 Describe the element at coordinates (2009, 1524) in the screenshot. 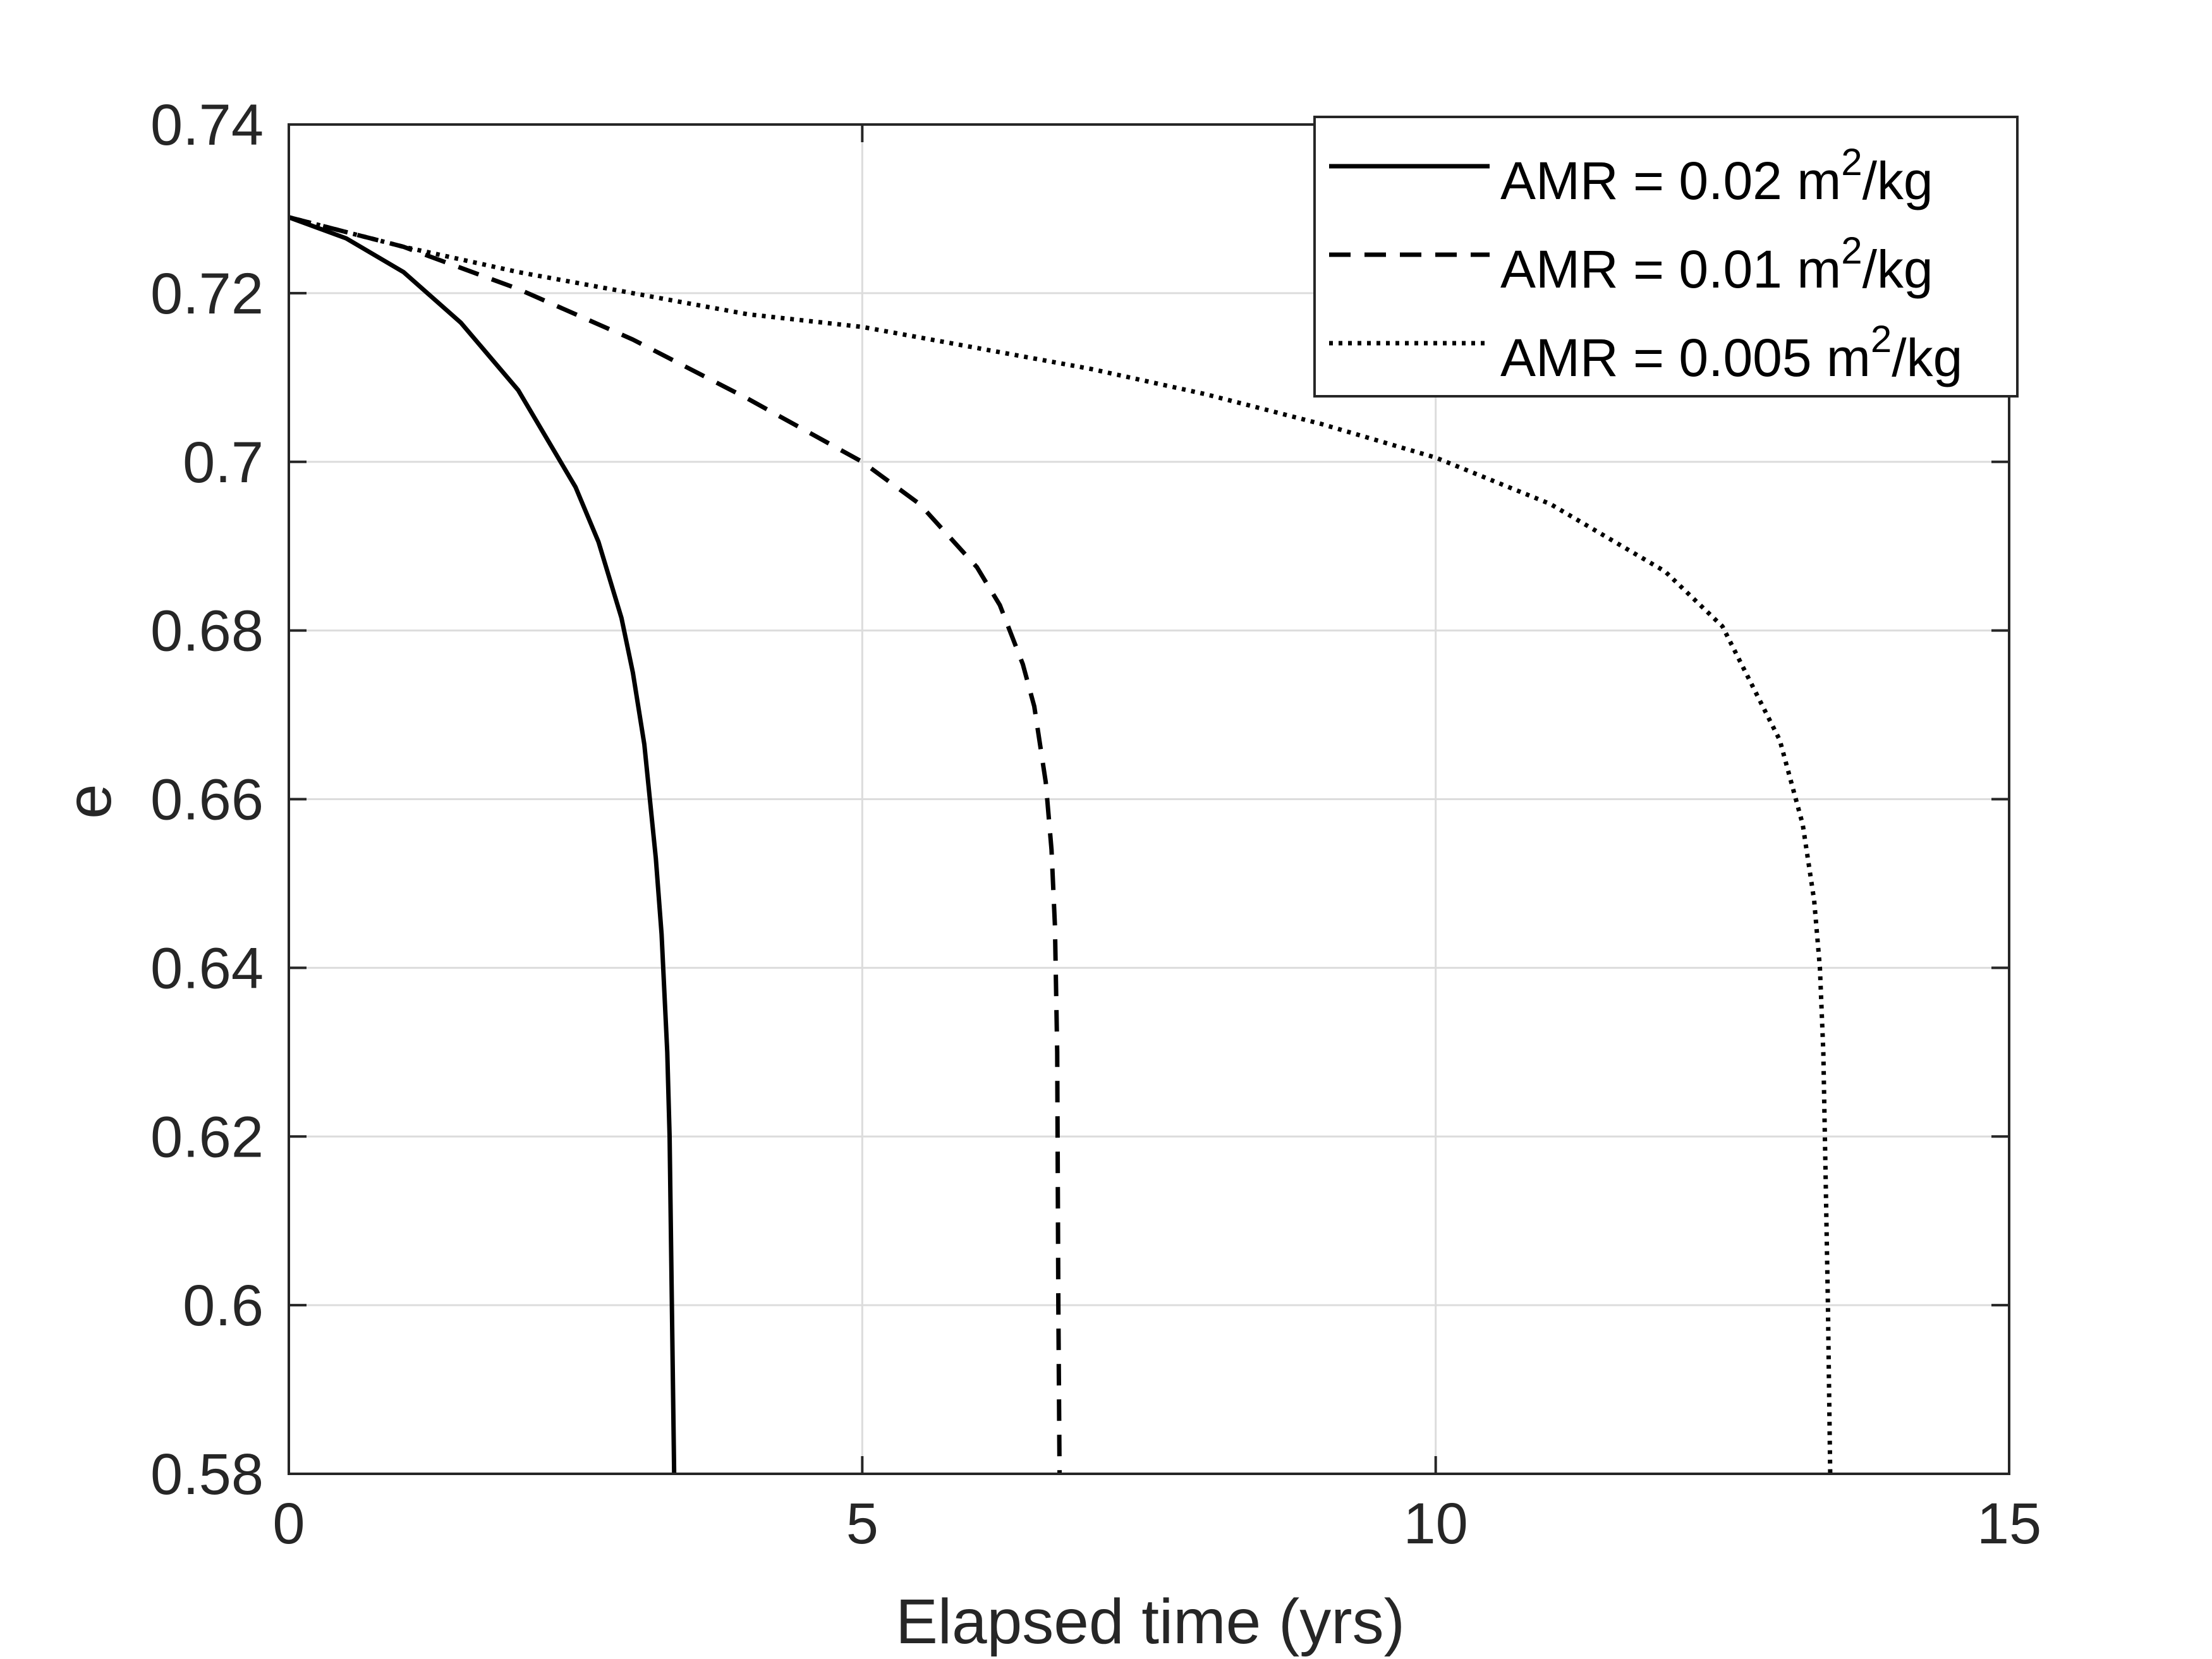

I see `x-tick-label: 15` at that location.